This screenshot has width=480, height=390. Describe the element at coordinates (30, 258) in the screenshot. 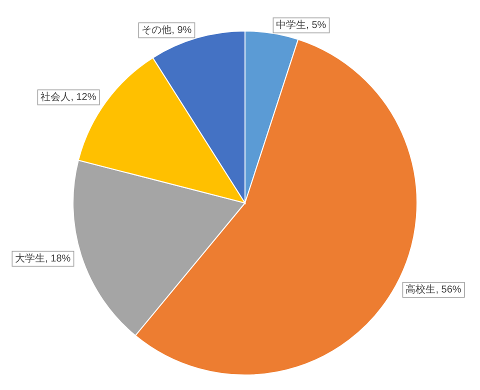

I see `slice-label: 大学生` at that location.